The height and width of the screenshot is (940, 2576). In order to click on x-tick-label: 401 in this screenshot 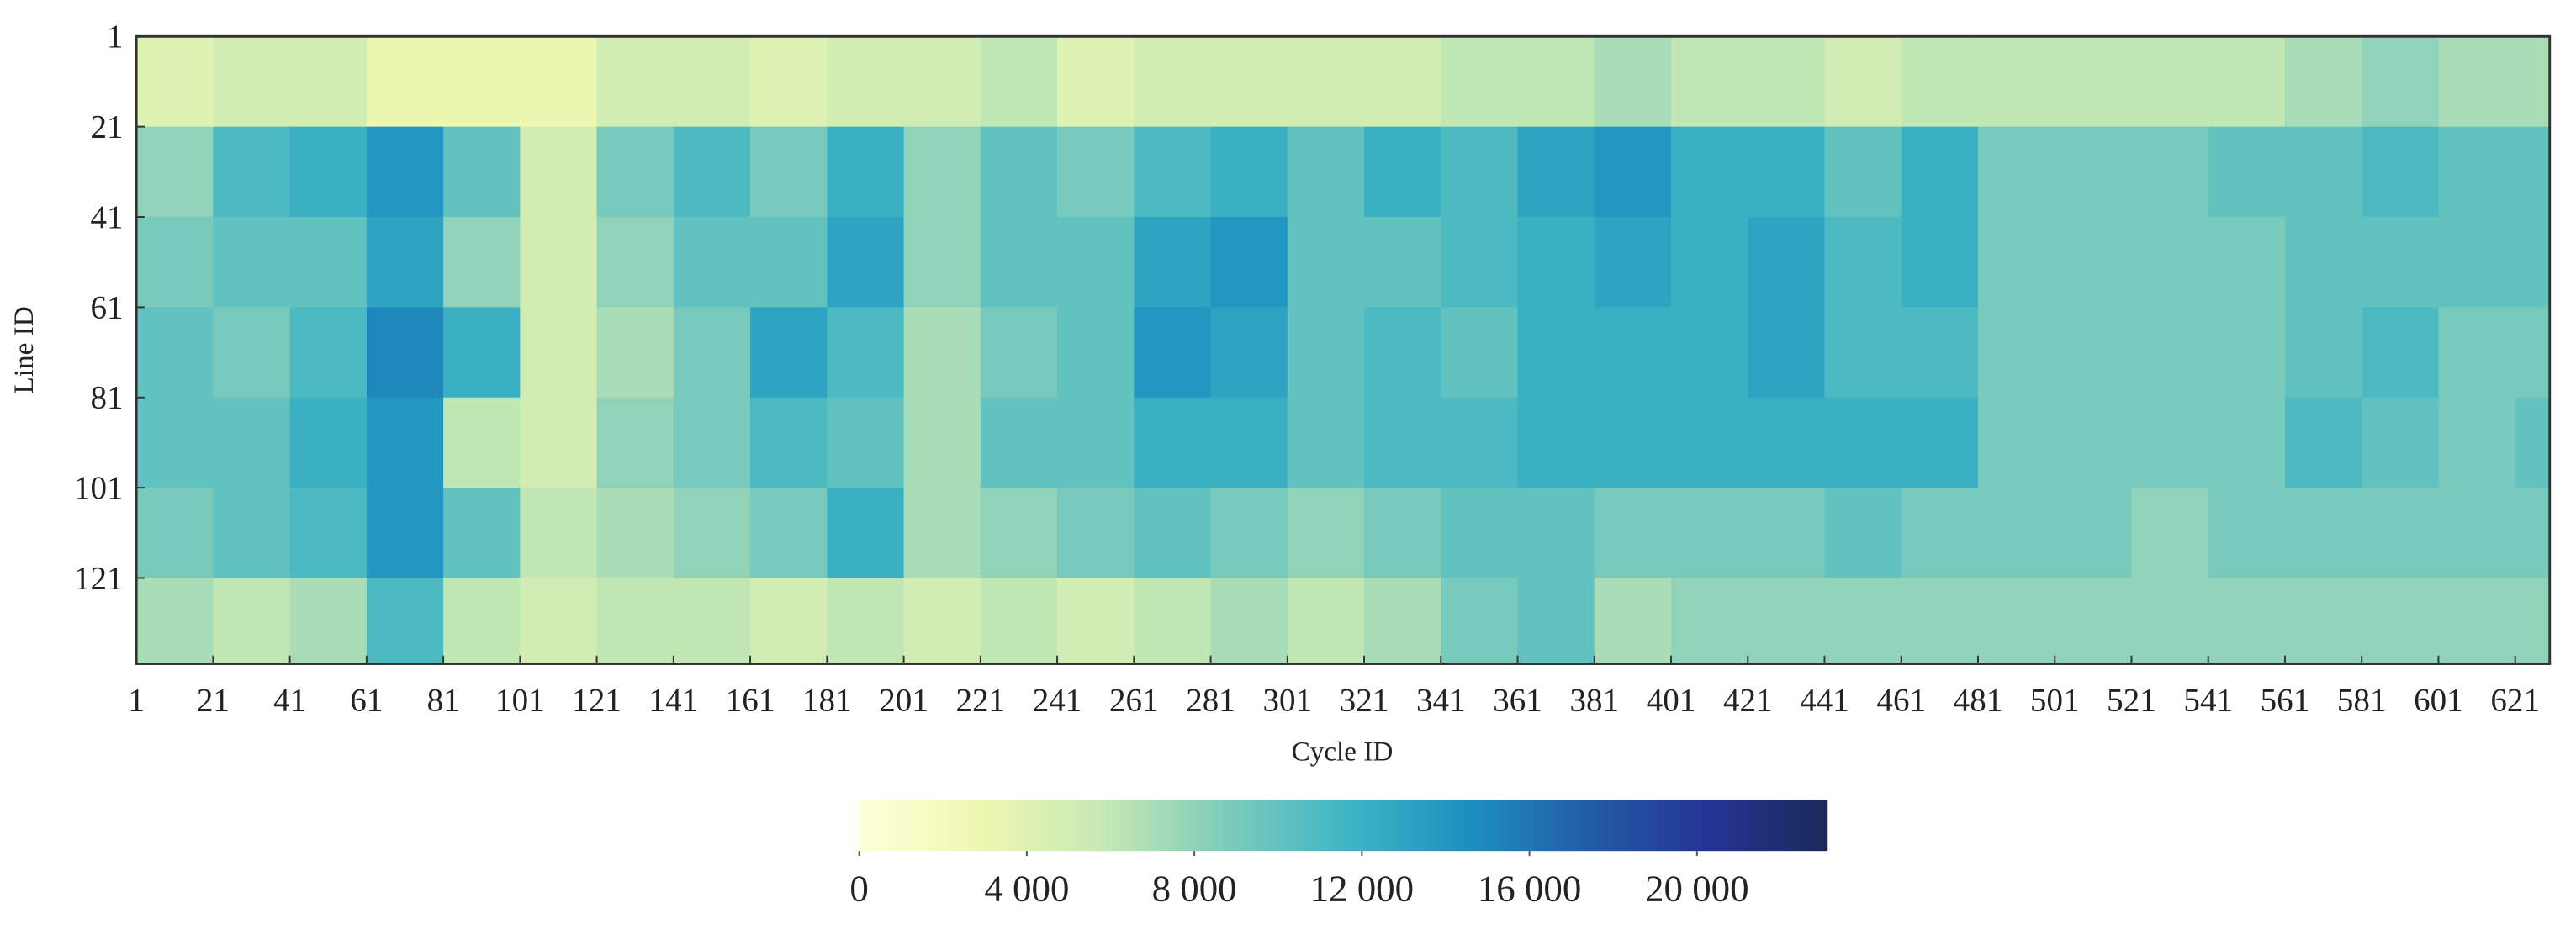, I will do `click(1671, 700)`.